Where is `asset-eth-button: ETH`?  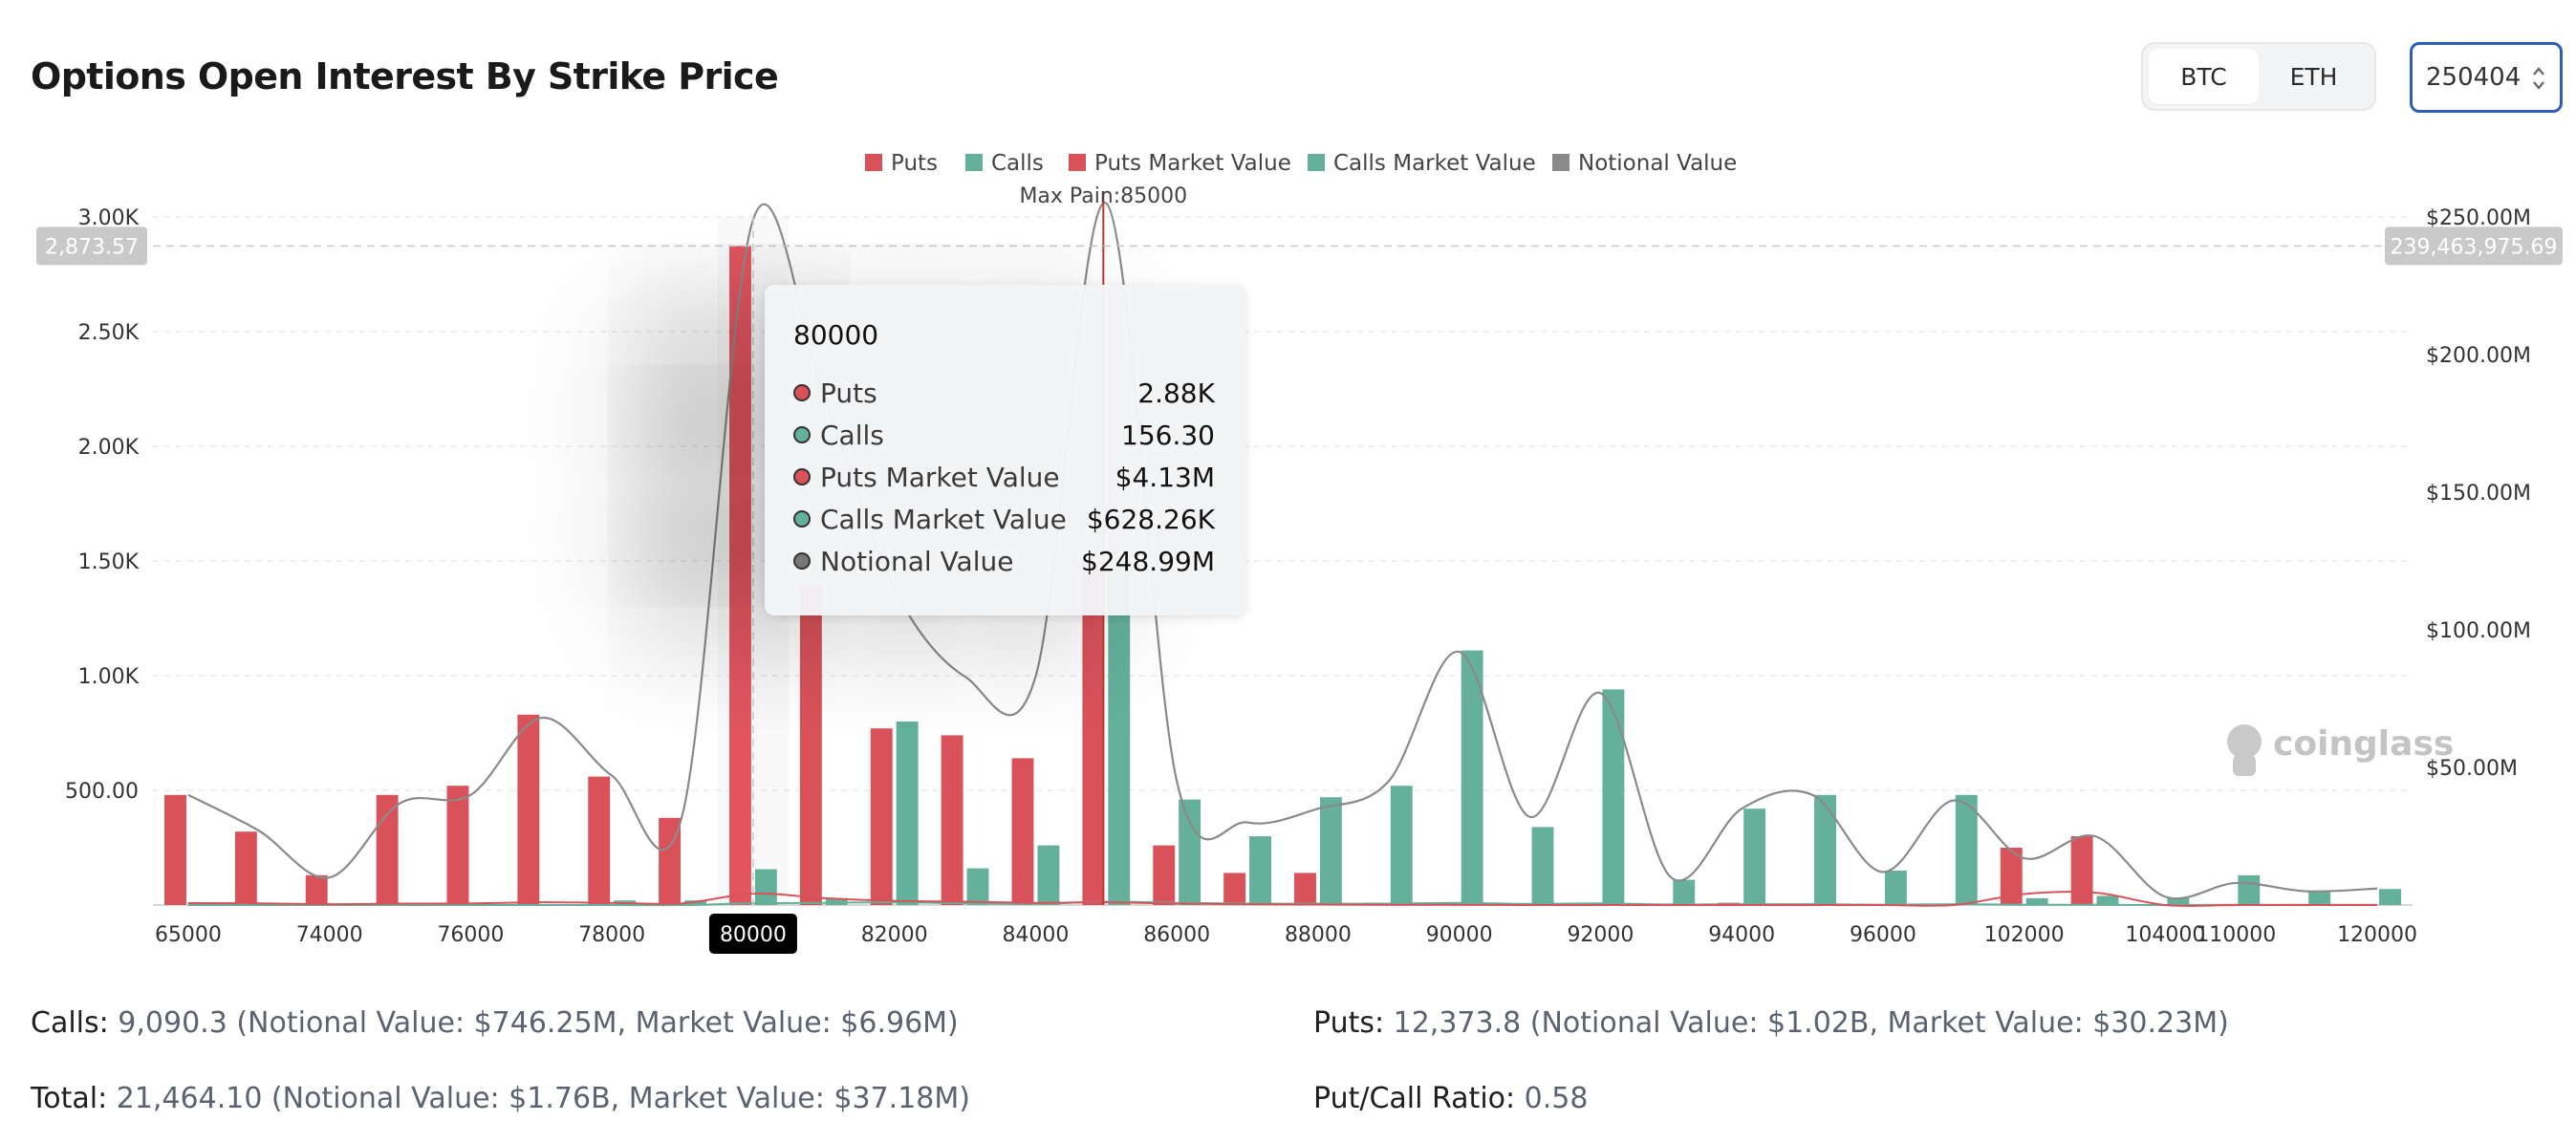
asset-eth-button: ETH is located at coordinates (2313, 76).